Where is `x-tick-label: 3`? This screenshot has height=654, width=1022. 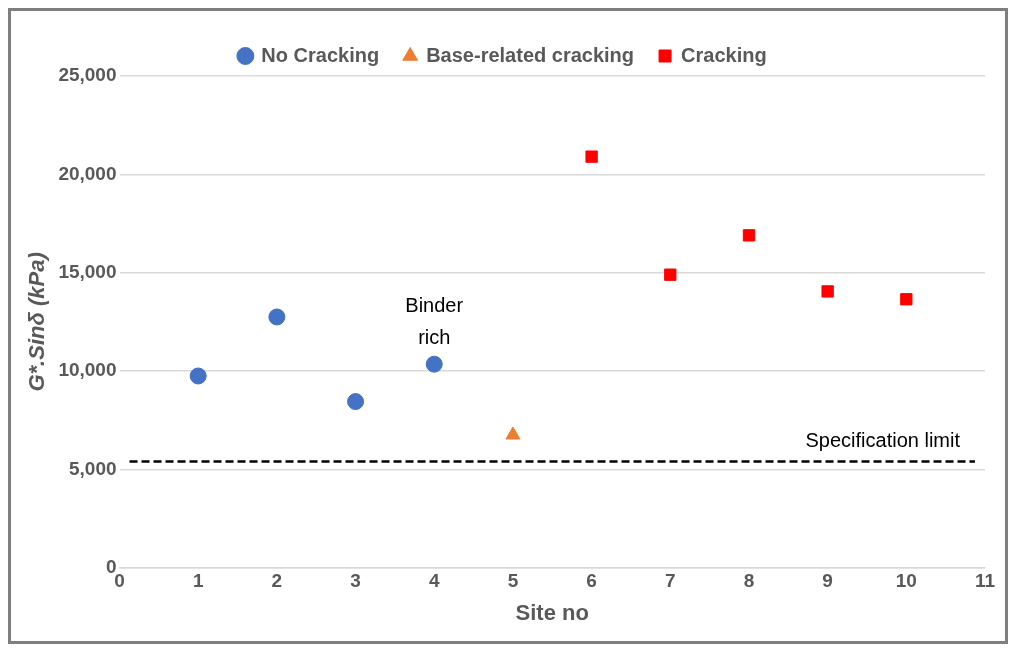 x-tick-label: 3 is located at coordinates (355, 581).